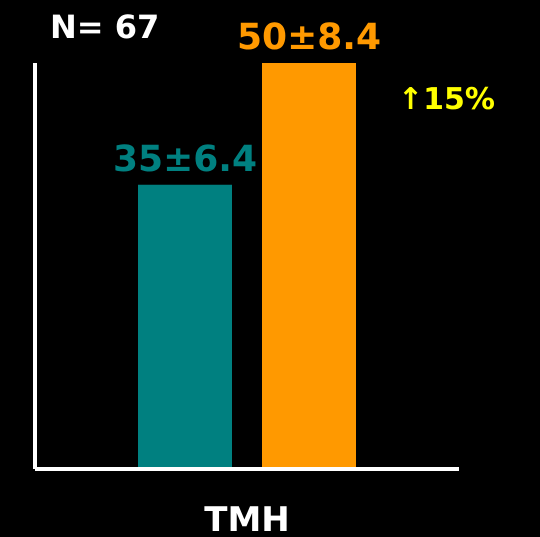 Image resolution: width=540 pixels, height=537 pixels. I want to click on data-label: 50±8.4, so click(309, 37).